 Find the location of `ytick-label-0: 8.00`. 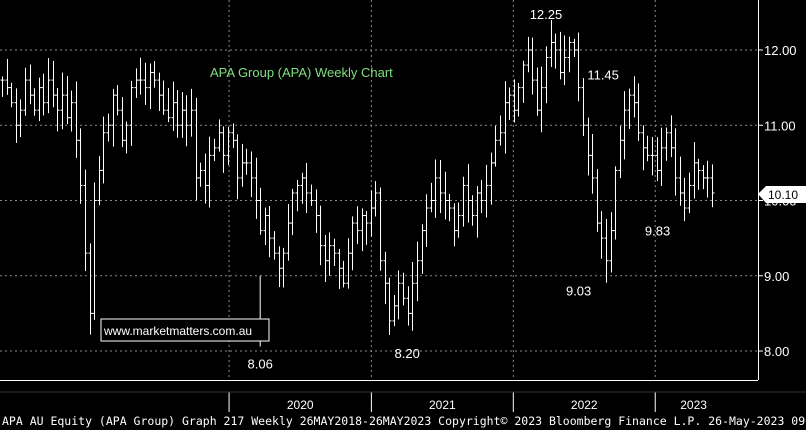

ytick-label-0: 8.00 is located at coordinates (776, 351).